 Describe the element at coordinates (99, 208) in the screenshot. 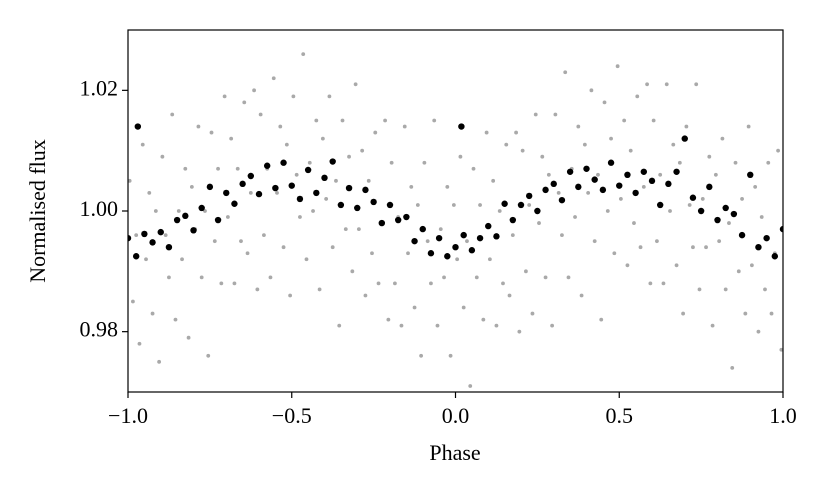

I see `y-tick-label: 1.00` at that location.